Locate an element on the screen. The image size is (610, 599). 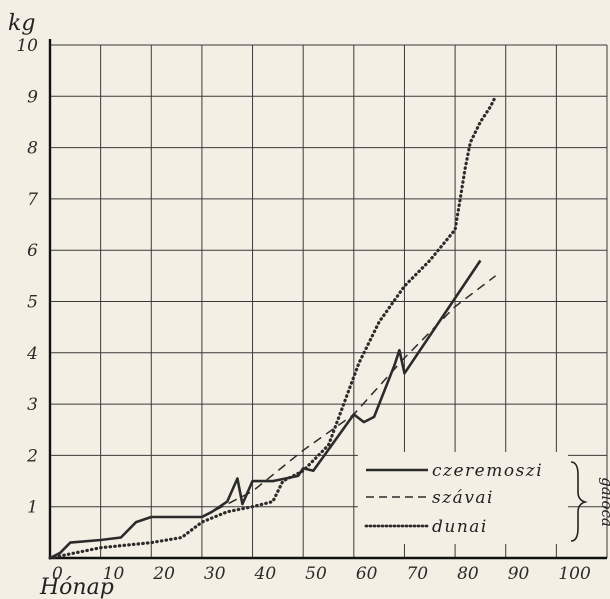
x-tick-label: 40 is located at coordinates (265, 574).